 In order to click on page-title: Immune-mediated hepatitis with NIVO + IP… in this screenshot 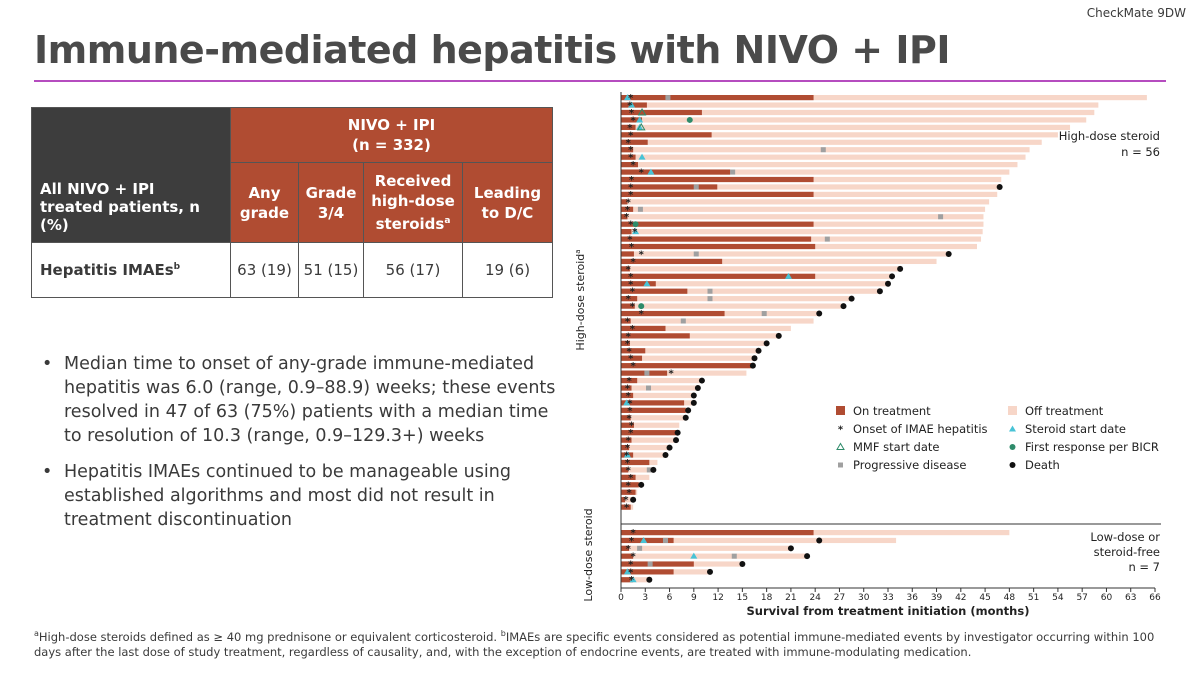, I will do `click(492, 50)`.